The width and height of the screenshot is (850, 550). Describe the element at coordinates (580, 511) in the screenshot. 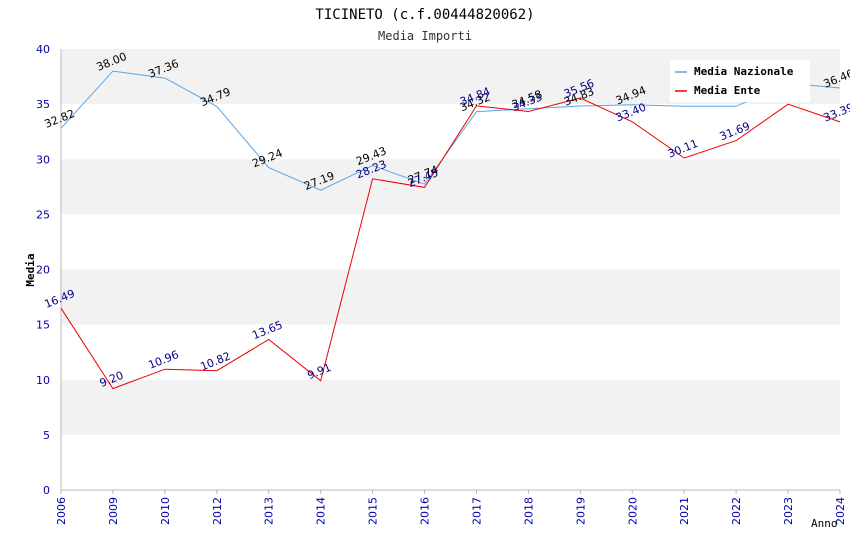

I see `x-tick-label: 2019` at that location.